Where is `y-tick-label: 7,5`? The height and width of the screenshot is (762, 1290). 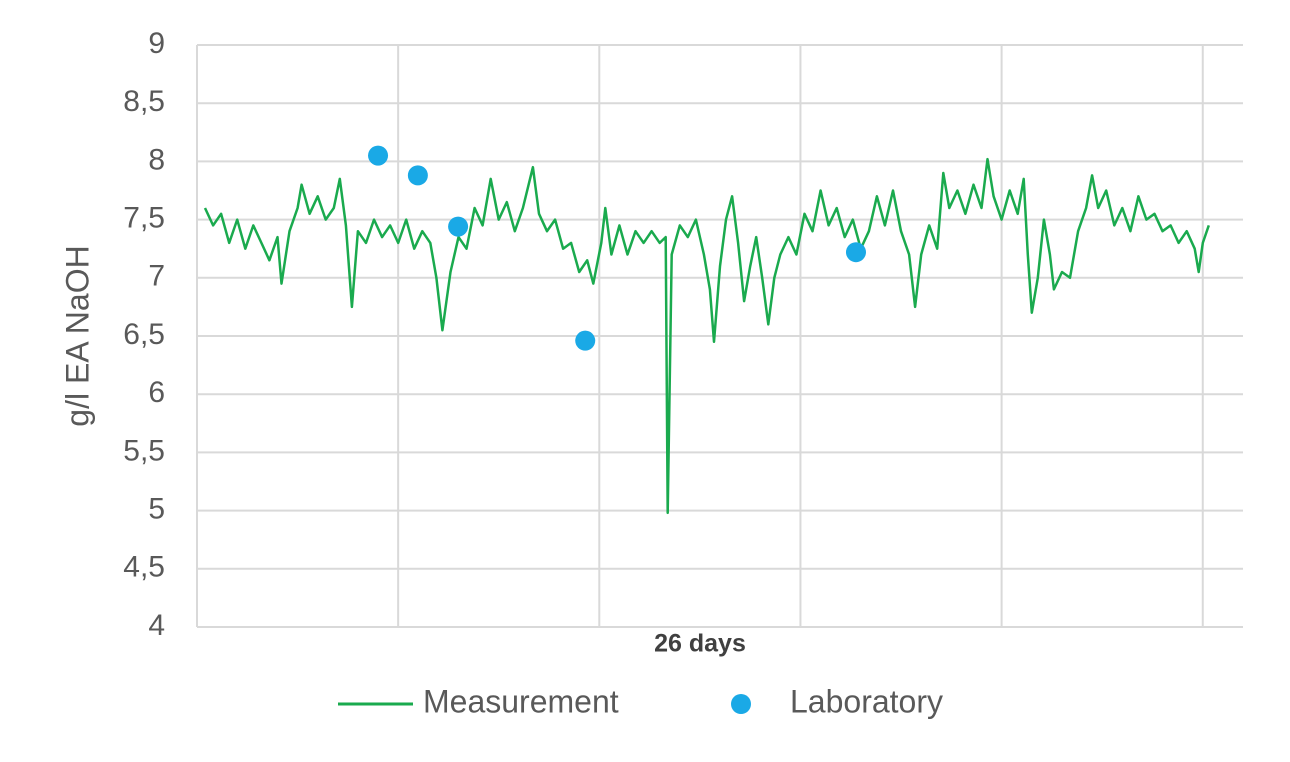
y-tick-label: 7,5 is located at coordinates (144, 218).